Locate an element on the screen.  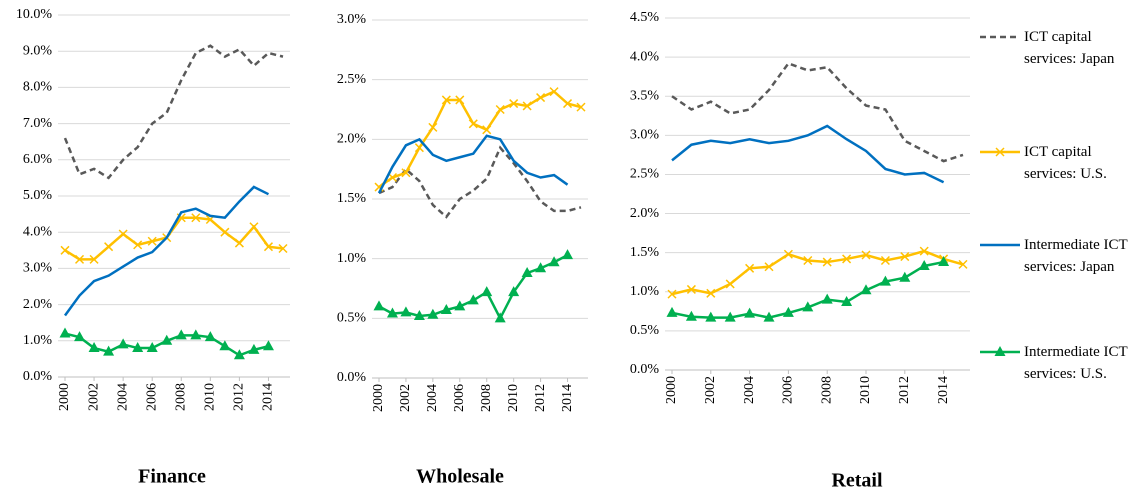
x-tick-label: 2008 is located at coordinates (180, 397).